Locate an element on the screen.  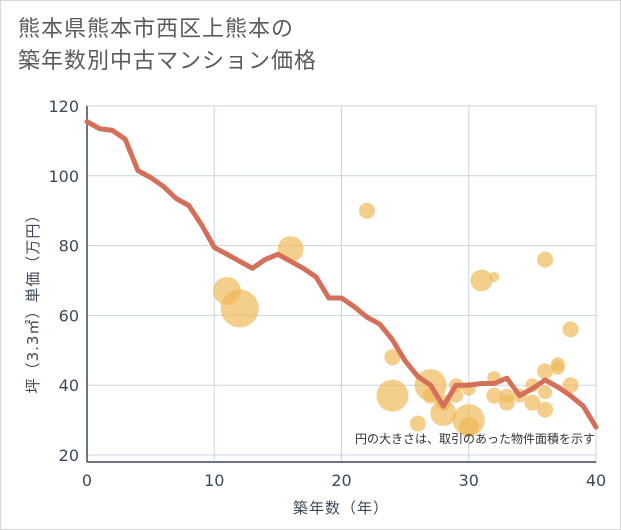
x-tick-label: 10 is located at coordinates (214, 480).